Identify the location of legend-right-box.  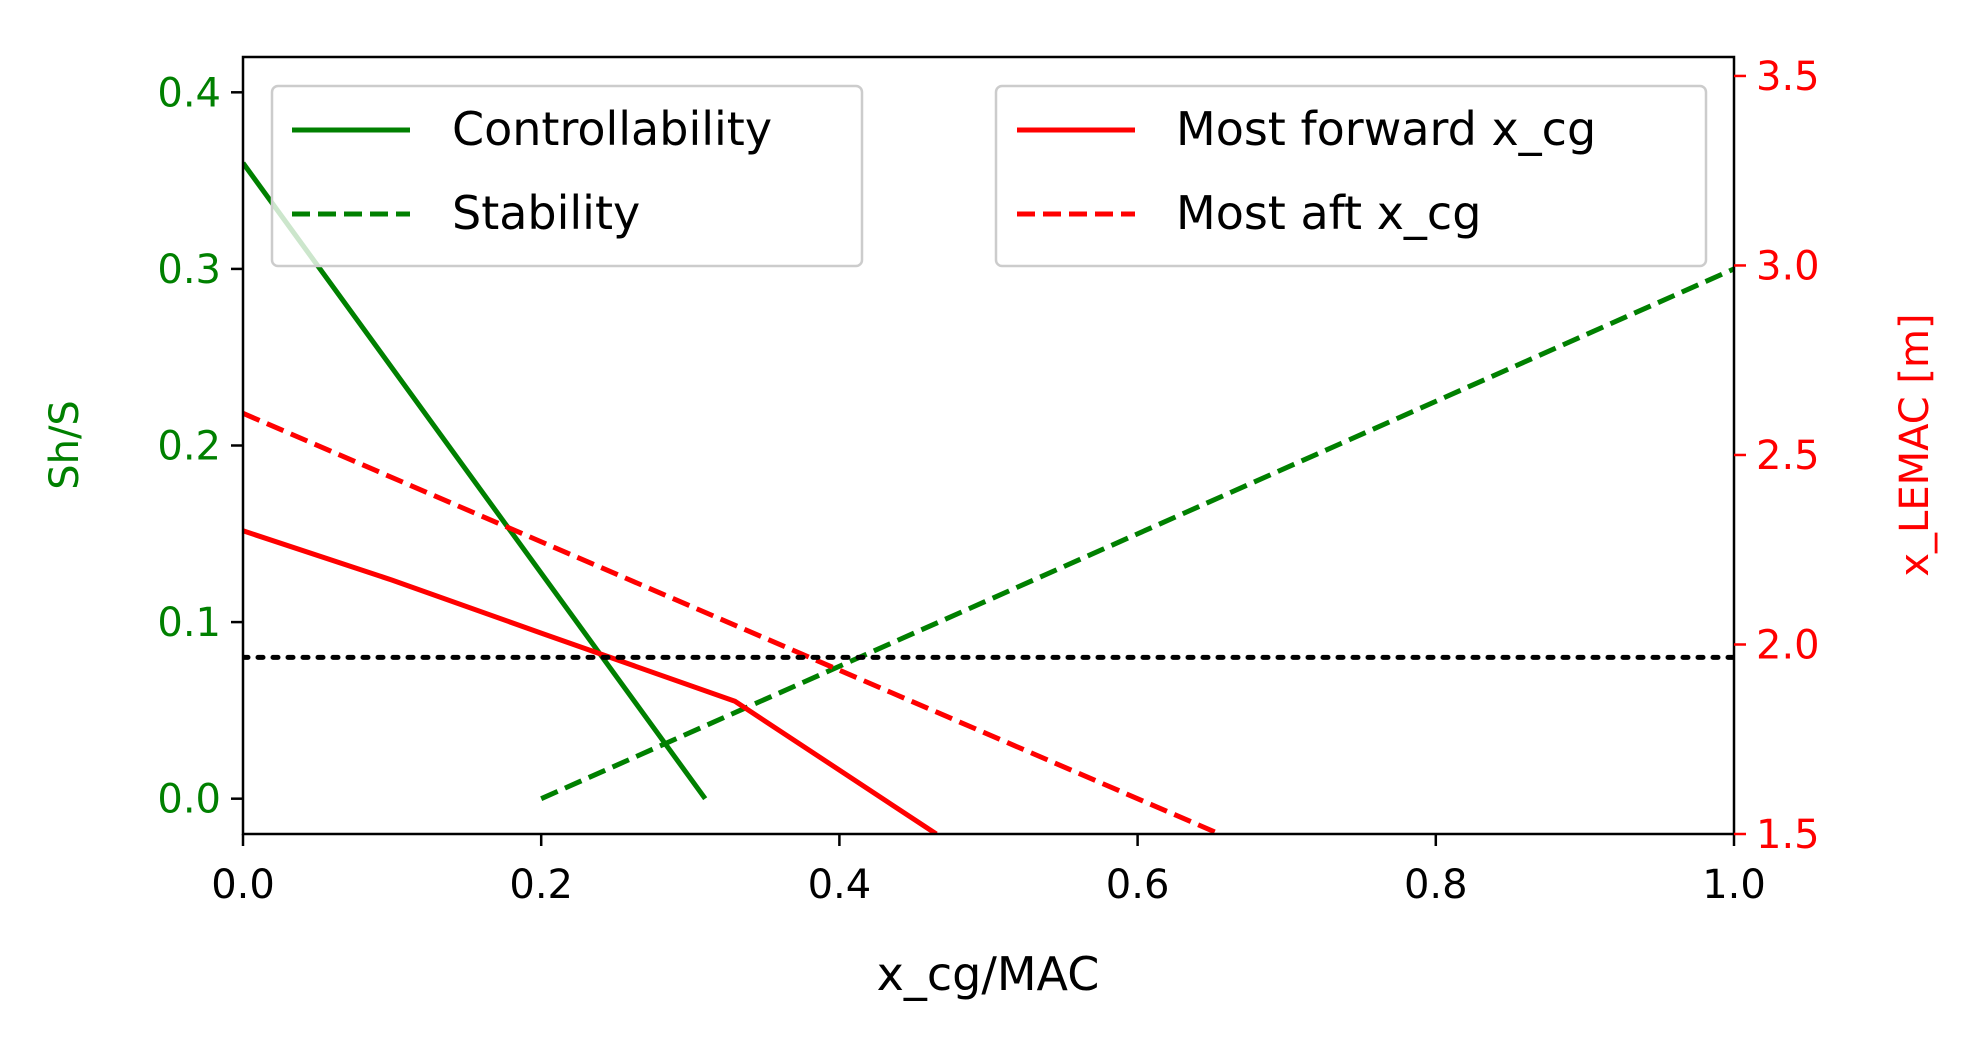
(1351, 176).